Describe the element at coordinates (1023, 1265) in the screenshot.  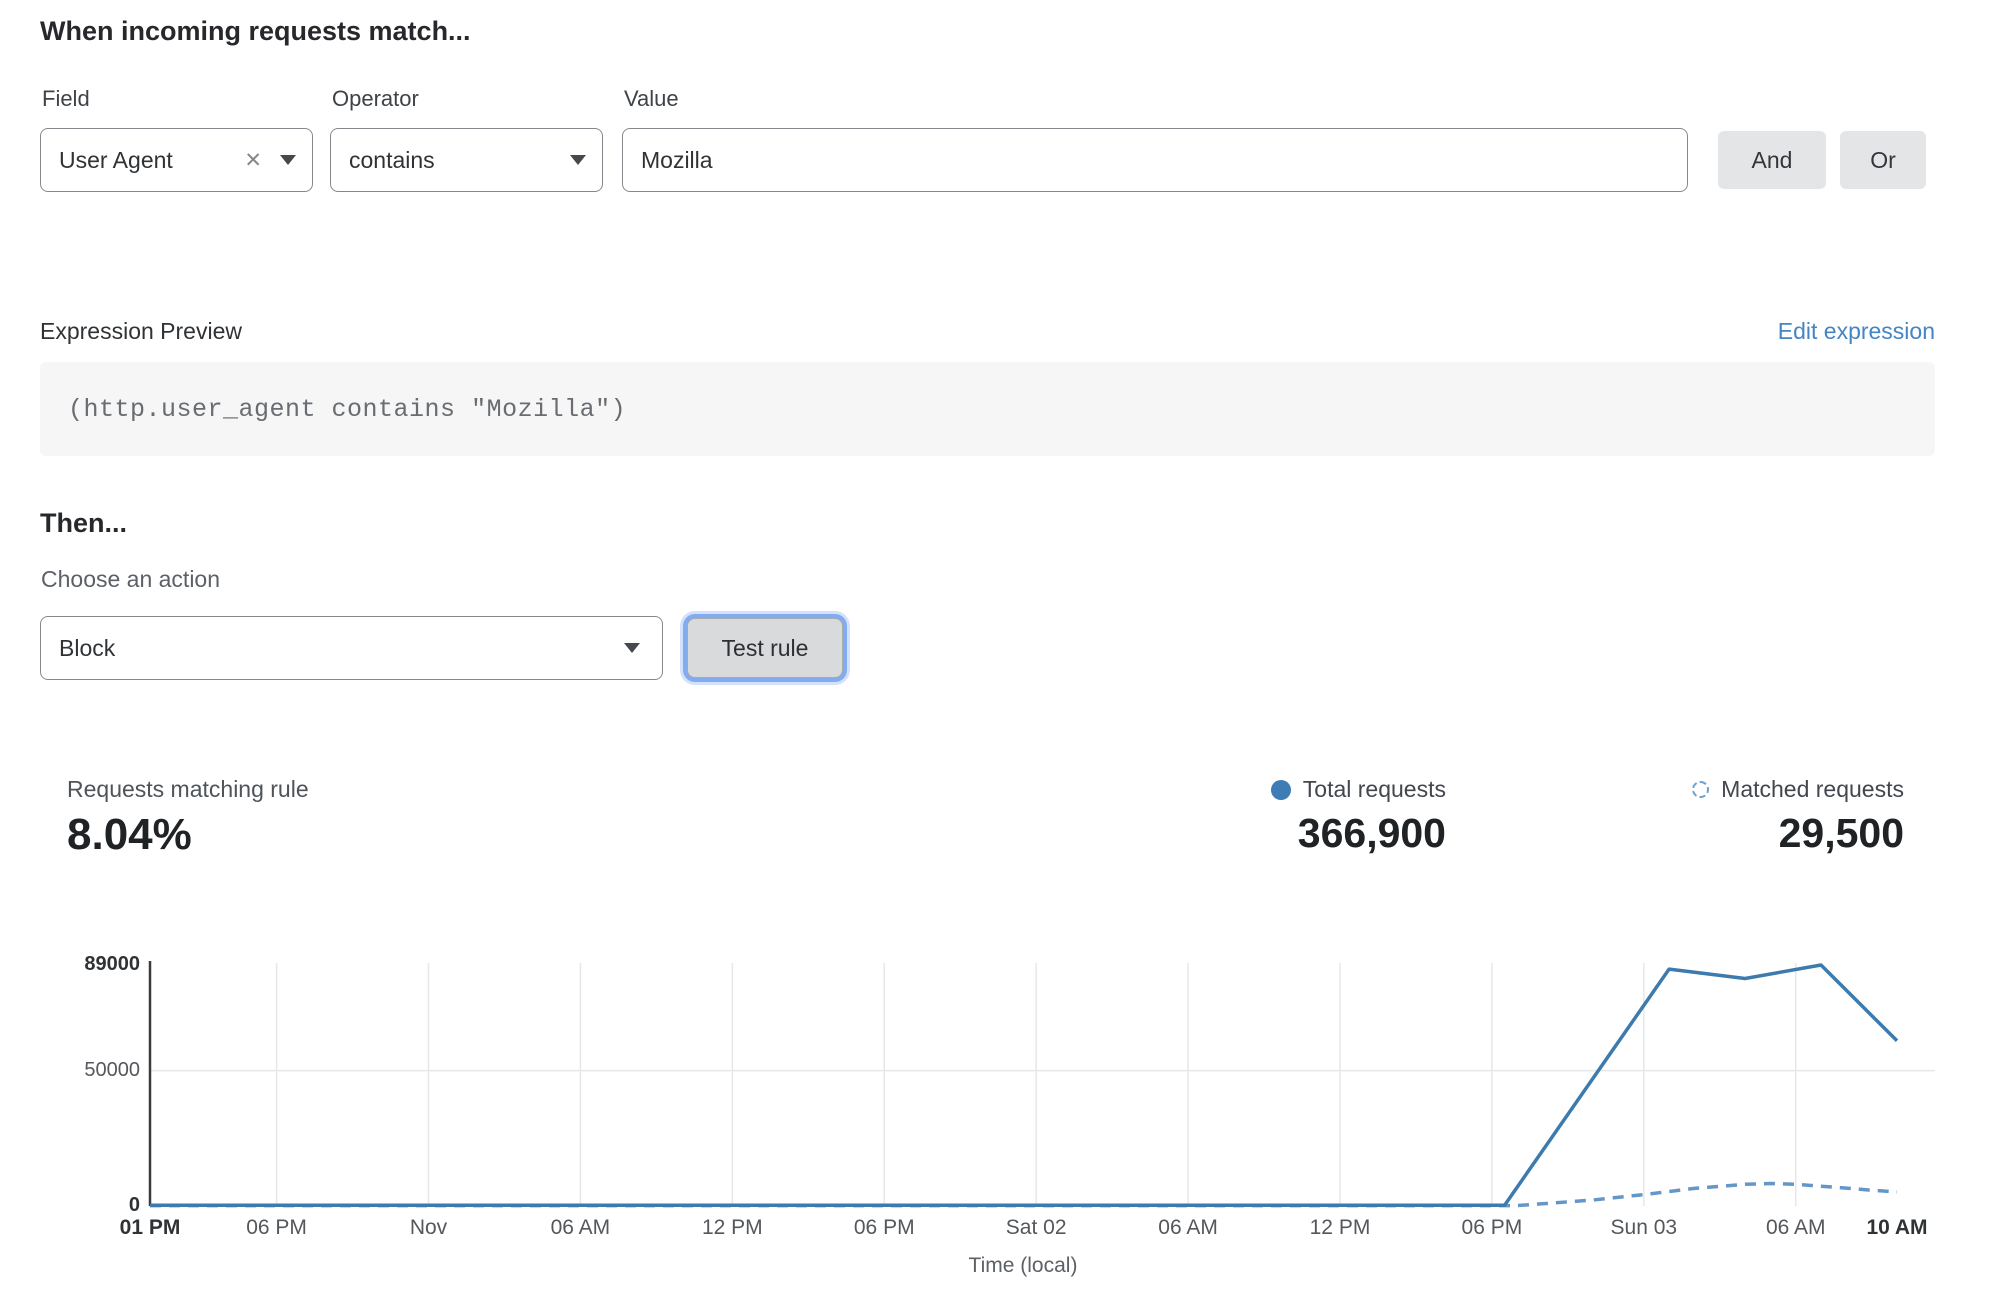
I see `x-axis-title: Time (local)` at that location.